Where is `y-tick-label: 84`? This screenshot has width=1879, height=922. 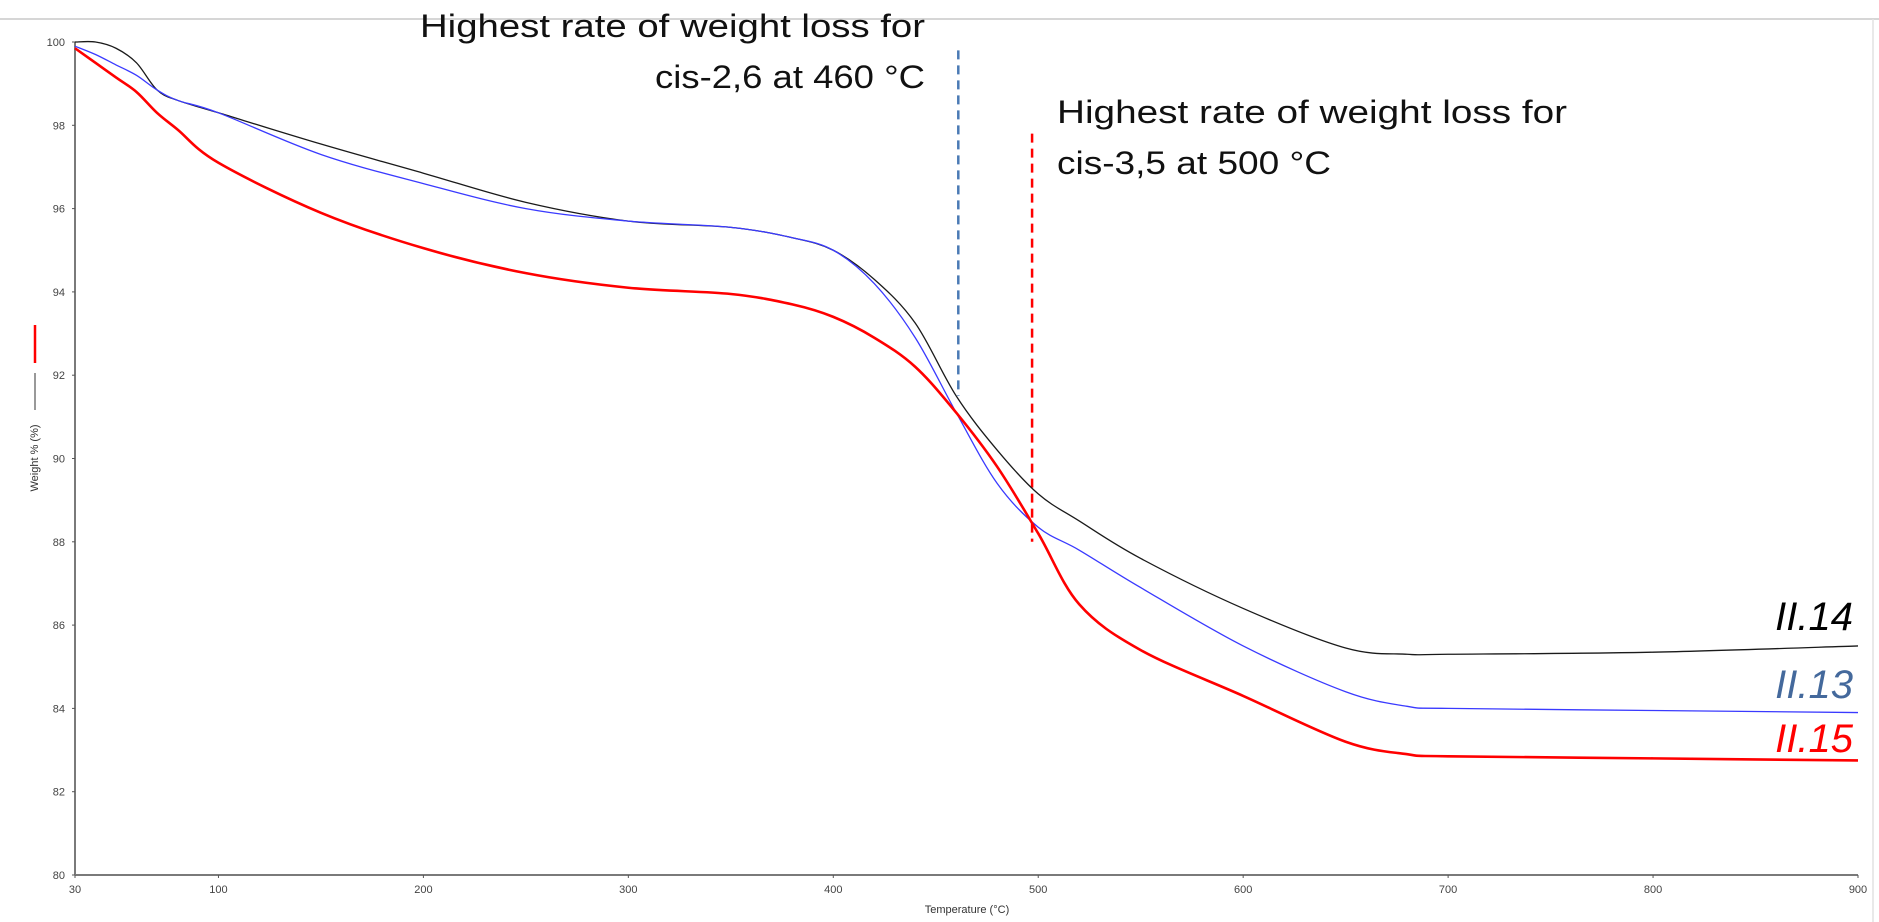 y-tick-label: 84 is located at coordinates (59, 709).